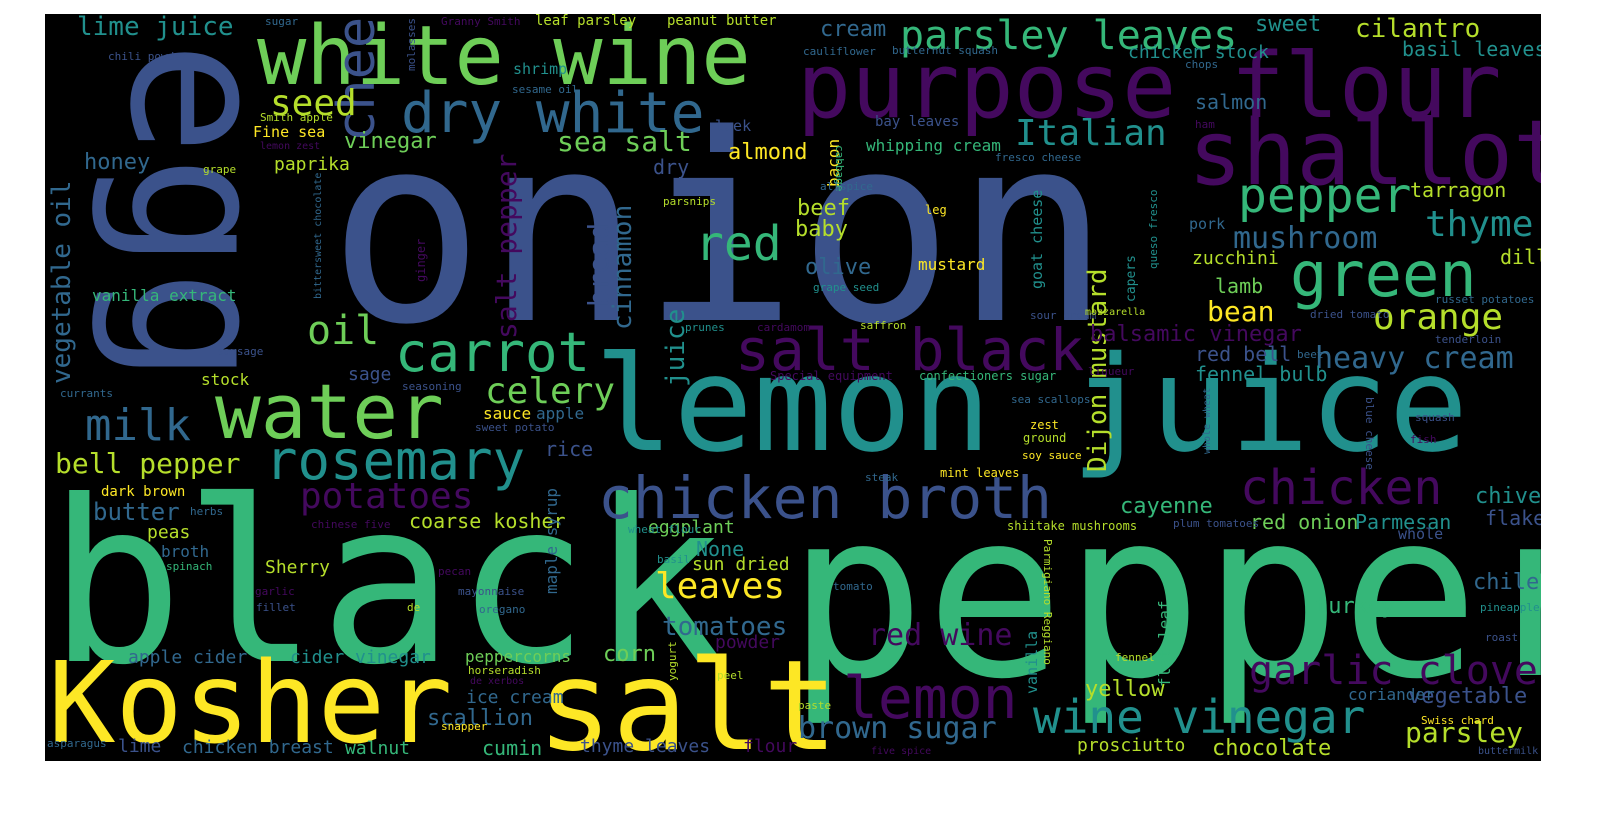  What do you see at coordinates (1355, 606) in the screenshot?
I see `word: turkey` at bounding box center [1355, 606].